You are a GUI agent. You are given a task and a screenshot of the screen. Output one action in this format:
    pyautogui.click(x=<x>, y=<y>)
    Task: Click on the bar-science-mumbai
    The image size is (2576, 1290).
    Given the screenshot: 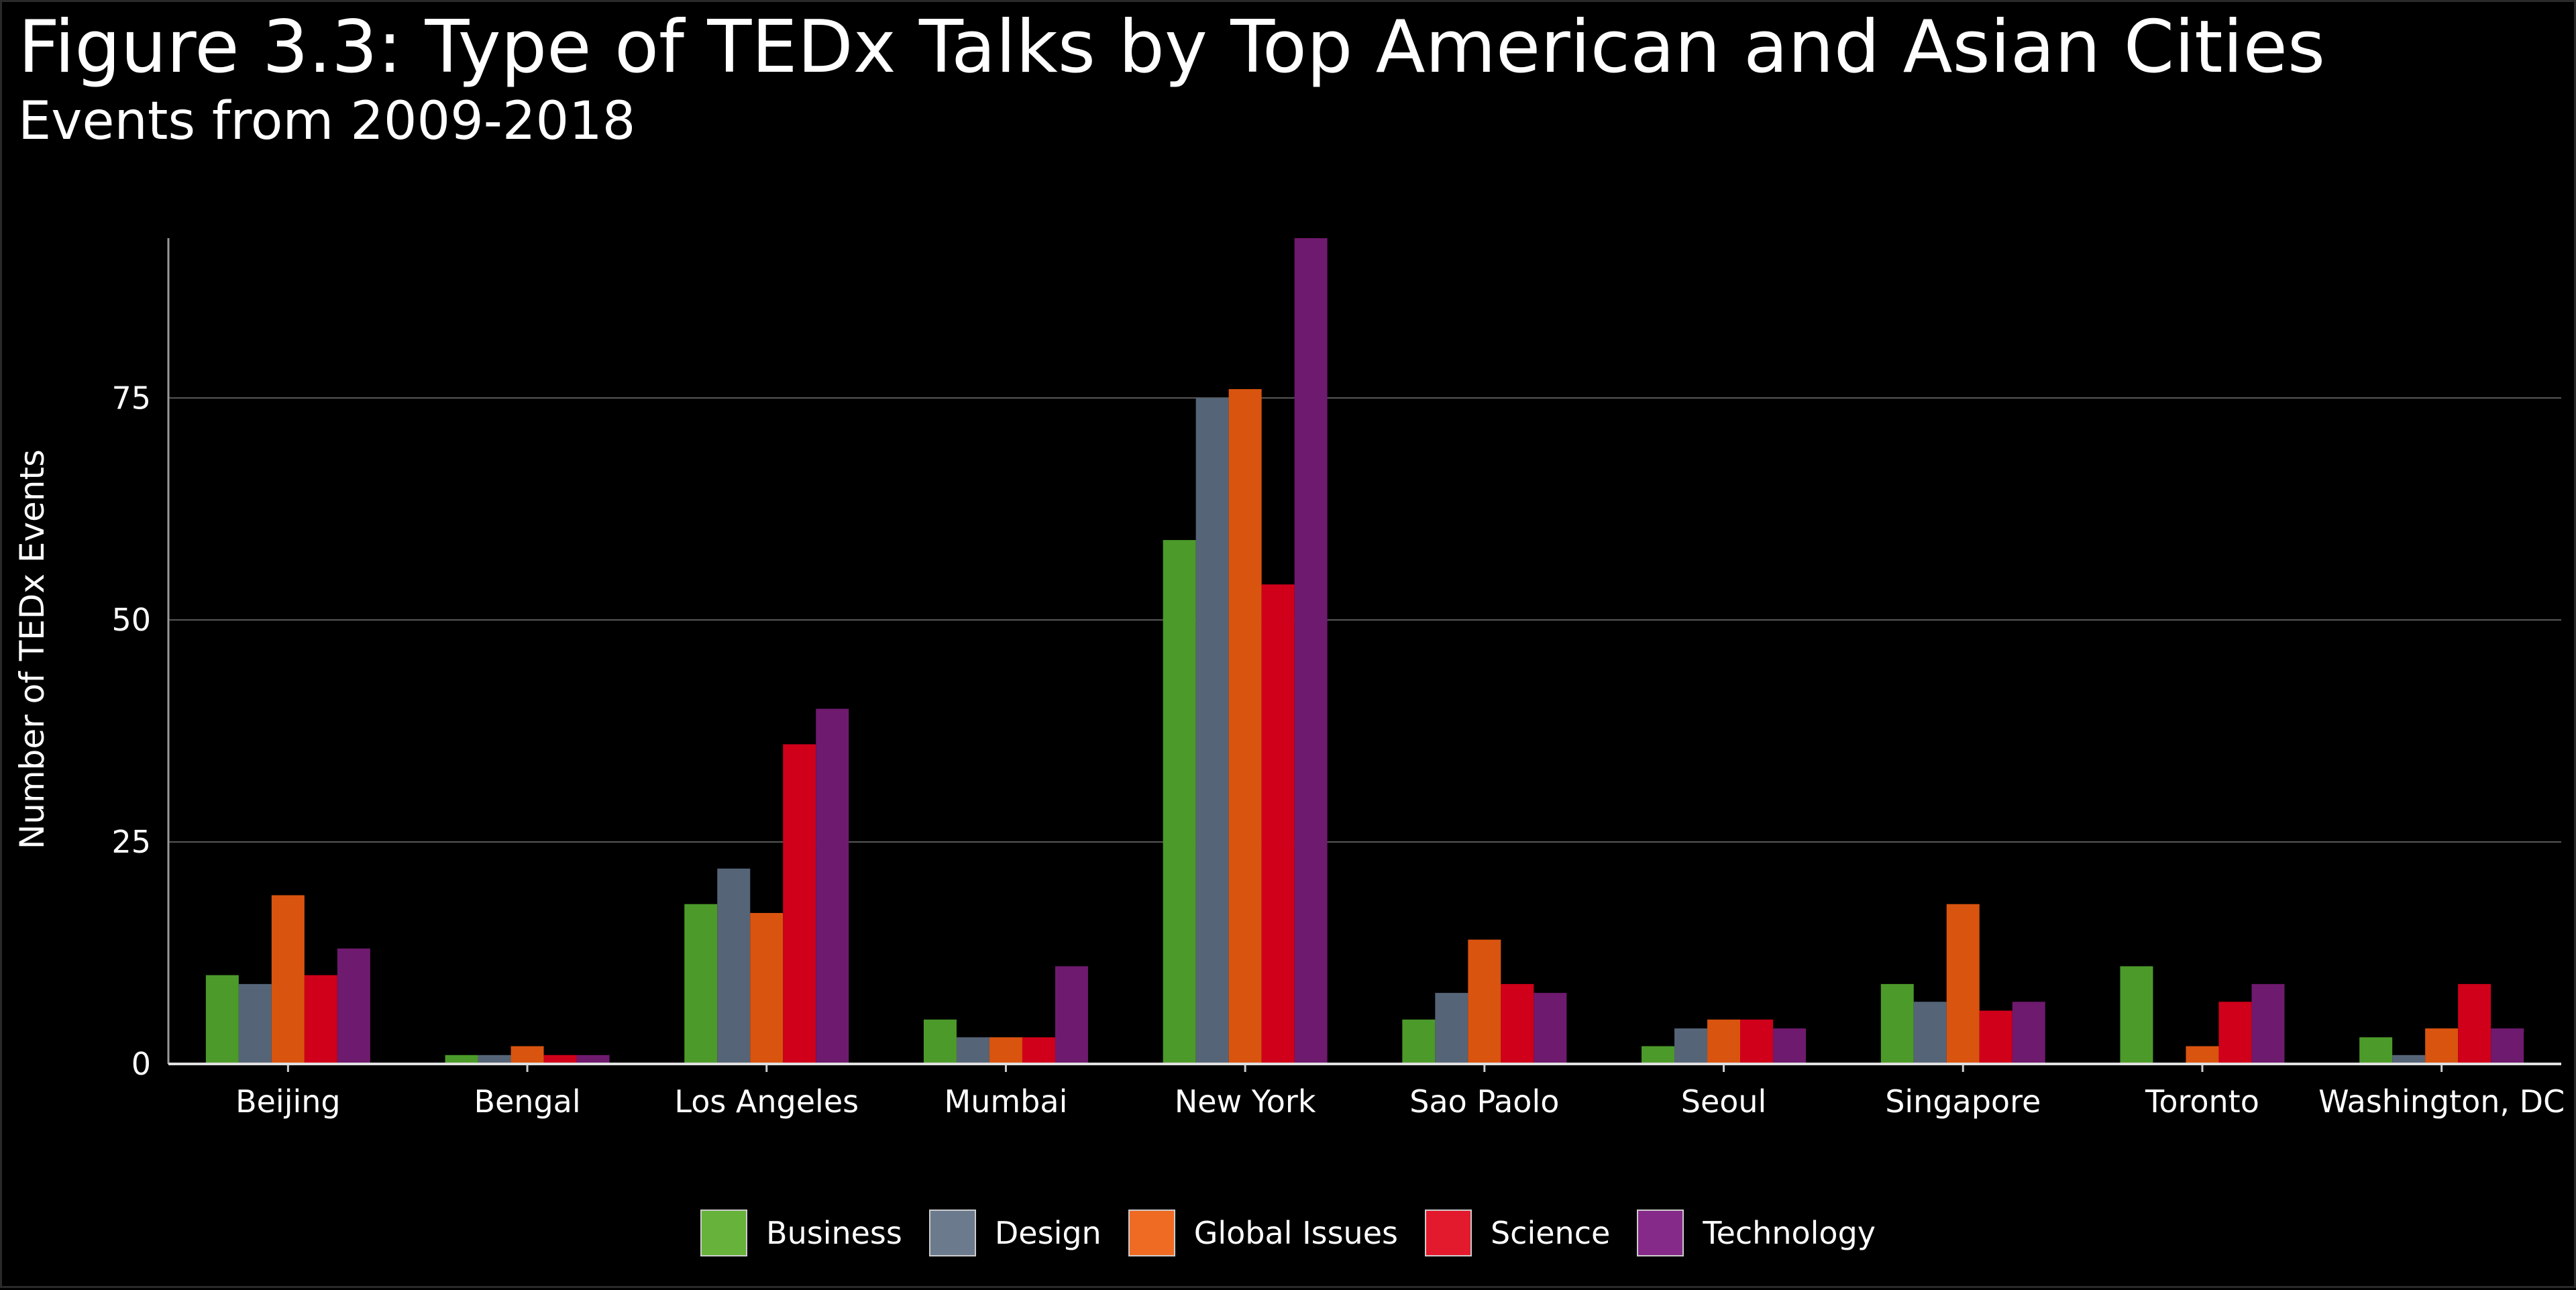 What is the action you would take?
    pyautogui.click(x=1038, y=1050)
    